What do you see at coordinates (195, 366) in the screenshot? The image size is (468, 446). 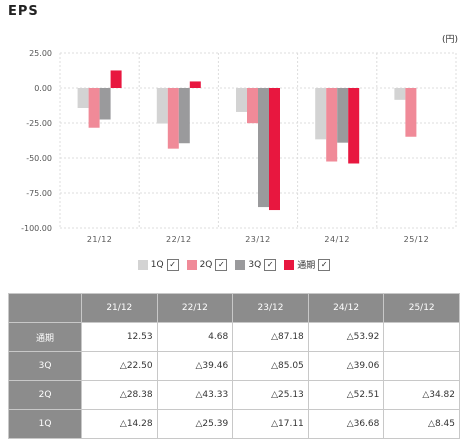 I see `table-cell: △39.46` at bounding box center [195, 366].